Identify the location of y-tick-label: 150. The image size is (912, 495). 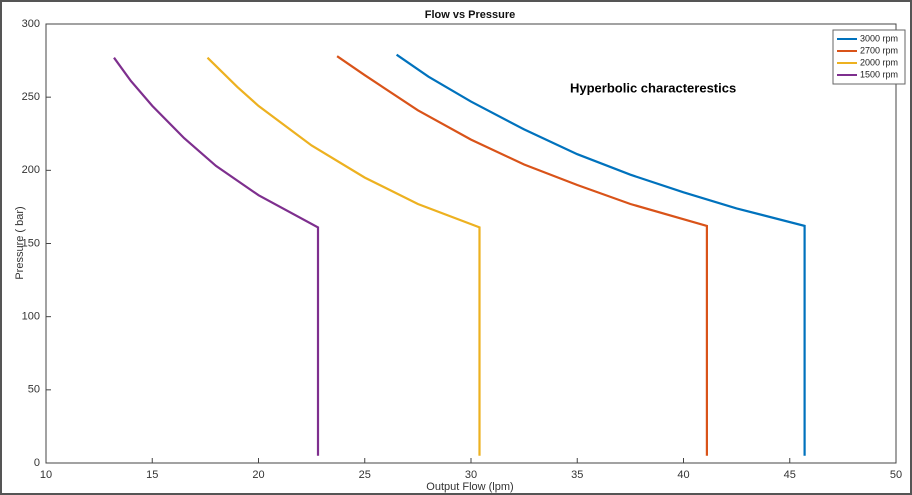
(31, 243).